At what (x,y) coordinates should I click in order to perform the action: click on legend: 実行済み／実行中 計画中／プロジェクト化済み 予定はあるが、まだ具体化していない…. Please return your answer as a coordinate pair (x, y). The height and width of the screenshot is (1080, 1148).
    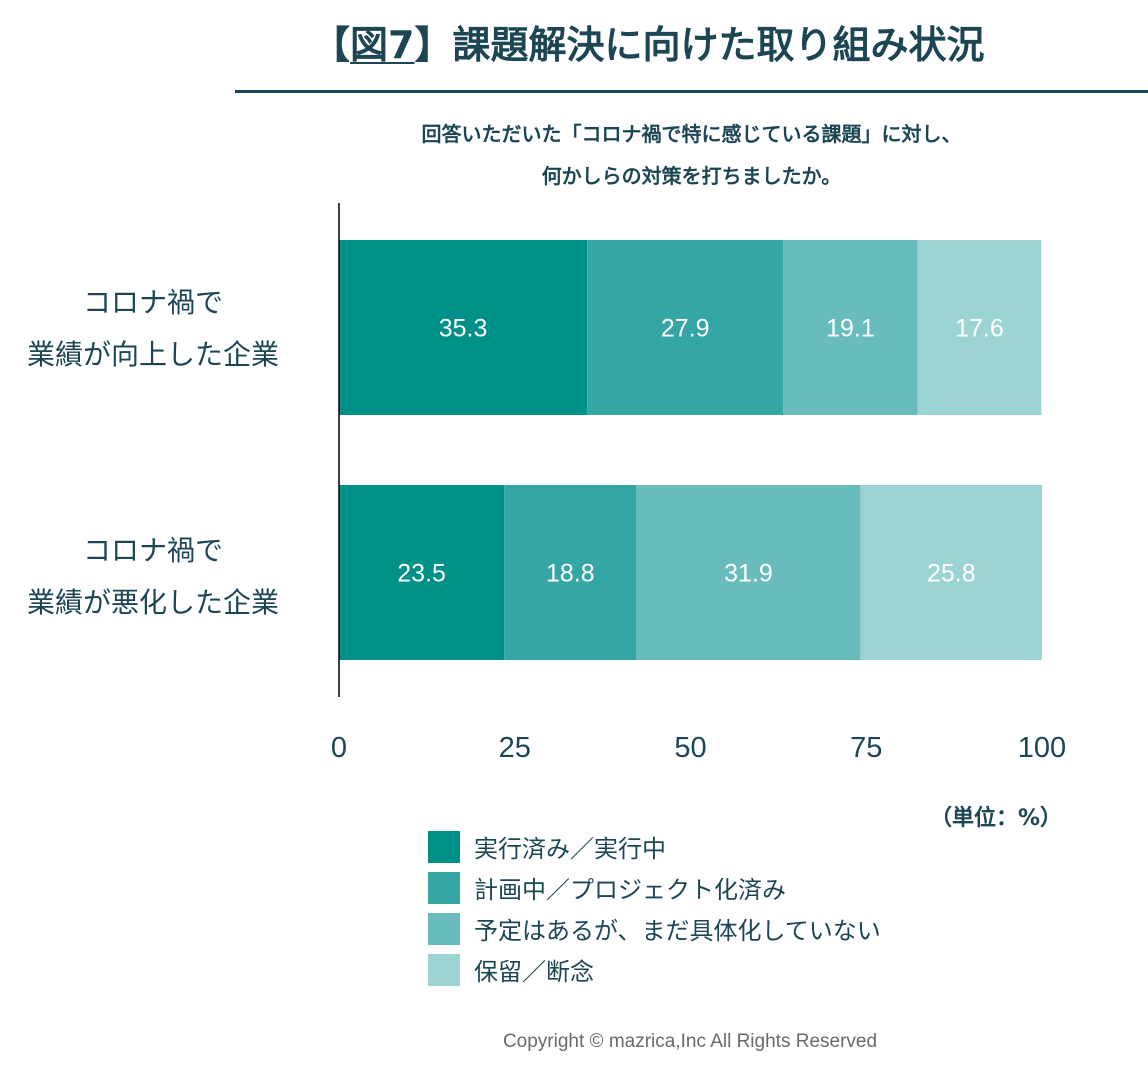
    Looking at the image, I should click on (654, 908).